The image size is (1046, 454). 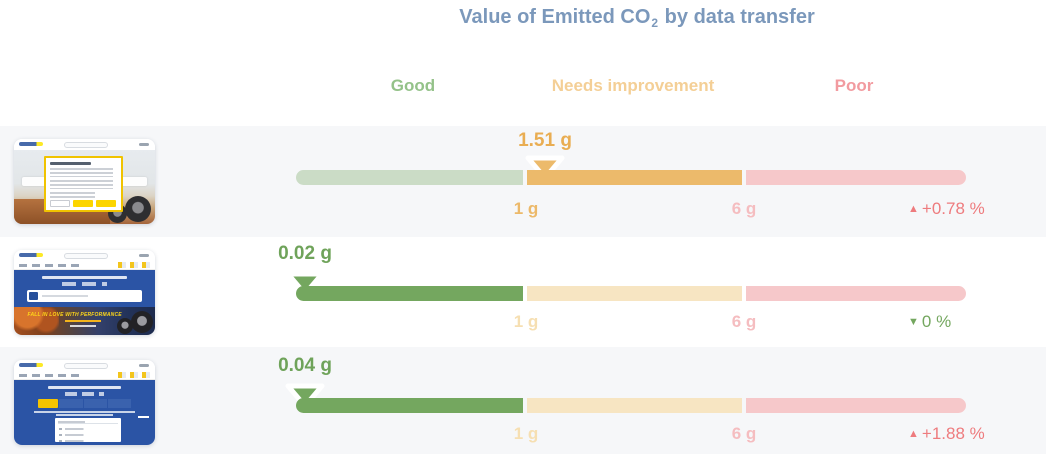 I want to click on thumbnail-cookie-consent-page, so click(x=84, y=181).